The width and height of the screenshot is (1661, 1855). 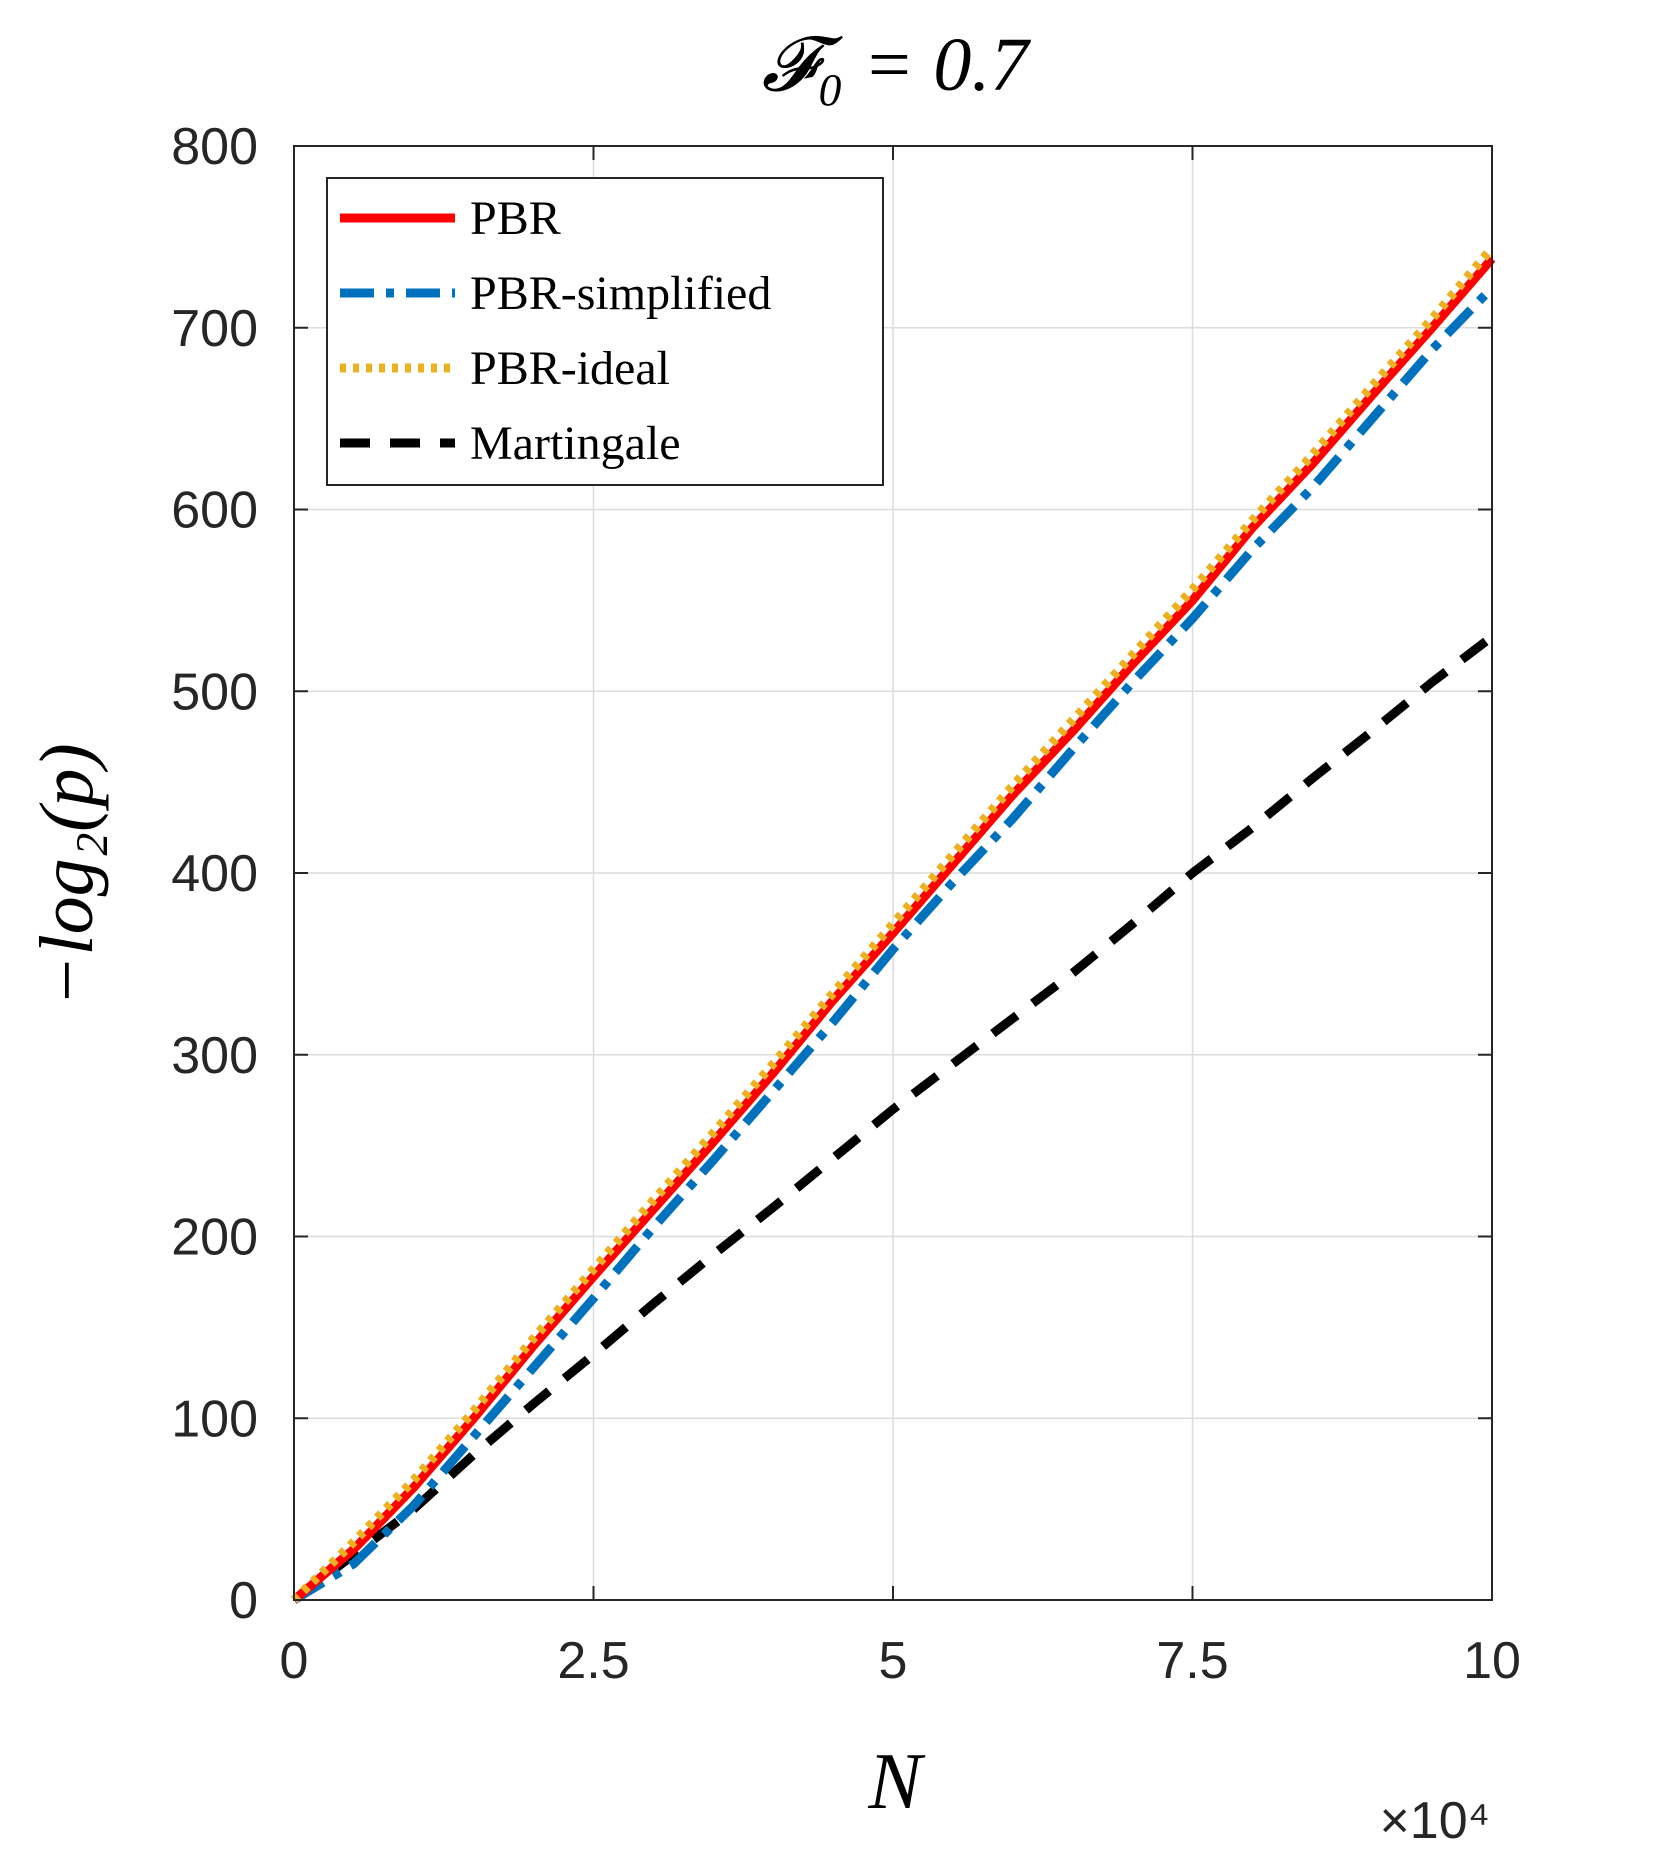 What do you see at coordinates (1492, 1661) in the screenshot?
I see `x-tick-label: 10` at bounding box center [1492, 1661].